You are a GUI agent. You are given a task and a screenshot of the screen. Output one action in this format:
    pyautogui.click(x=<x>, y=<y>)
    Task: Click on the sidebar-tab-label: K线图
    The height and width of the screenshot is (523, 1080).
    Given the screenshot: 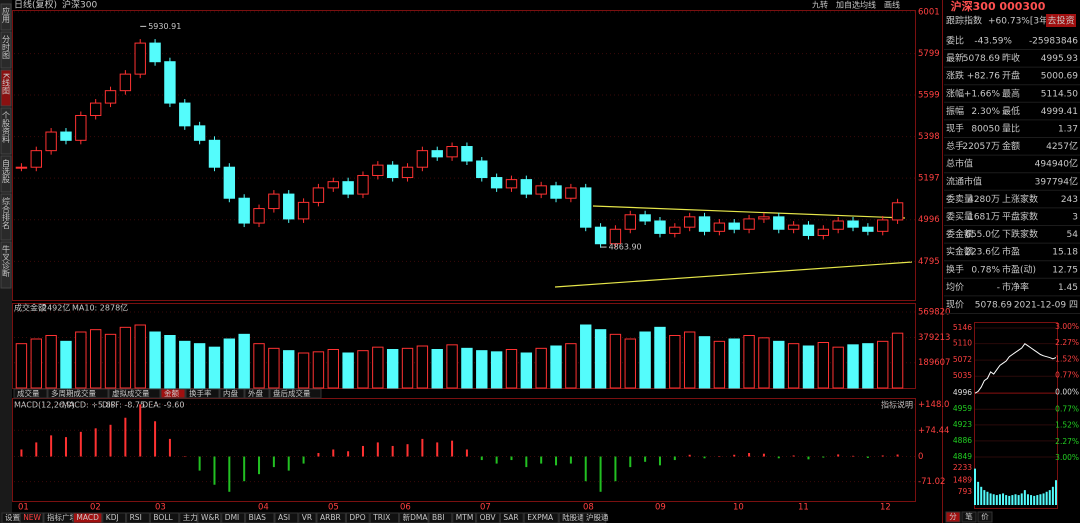 What is the action you would take?
    pyautogui.click(x=6, y=84)
    